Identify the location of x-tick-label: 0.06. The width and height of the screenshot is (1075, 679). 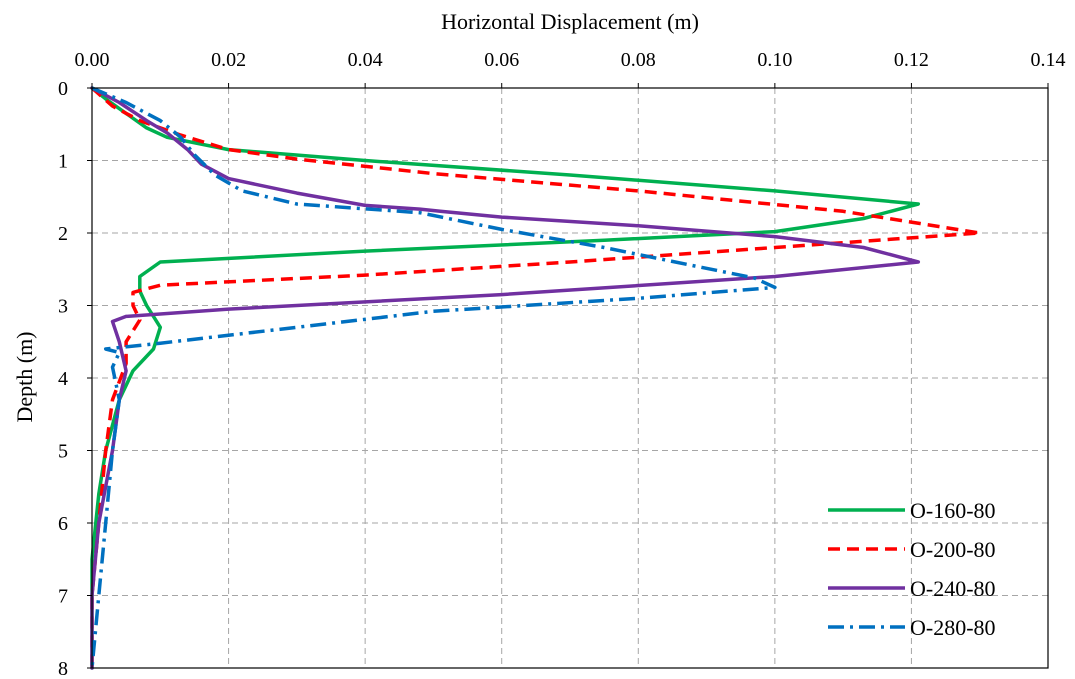
(501, 60).